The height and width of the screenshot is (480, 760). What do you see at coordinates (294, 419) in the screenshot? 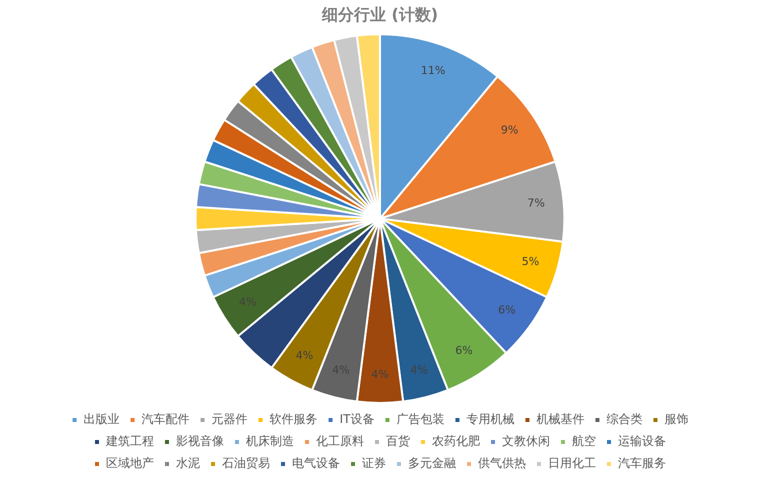
I see `legend-label: 软件服务` at bounding box center [294, 419].